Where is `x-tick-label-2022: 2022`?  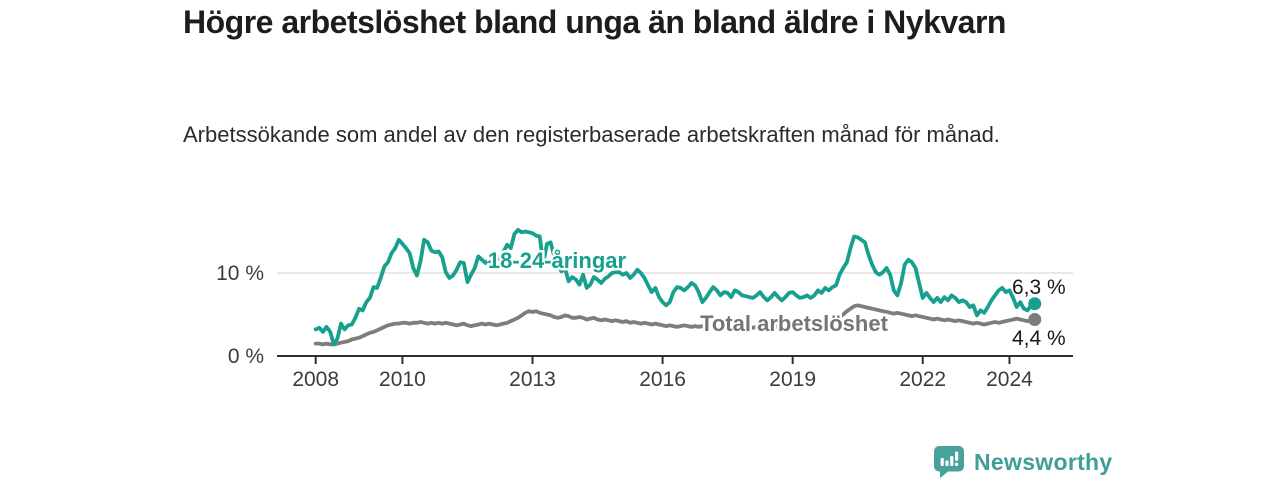 x-tick-label-2022: 2022 is located at coordinates (922, 379).